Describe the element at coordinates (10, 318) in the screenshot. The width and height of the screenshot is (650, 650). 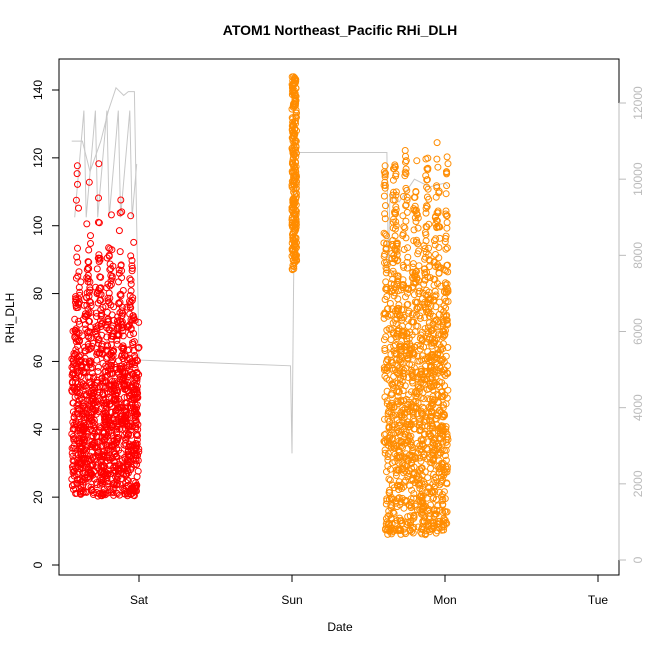
I see `y-axis-label: RHi_DLH` at that location.